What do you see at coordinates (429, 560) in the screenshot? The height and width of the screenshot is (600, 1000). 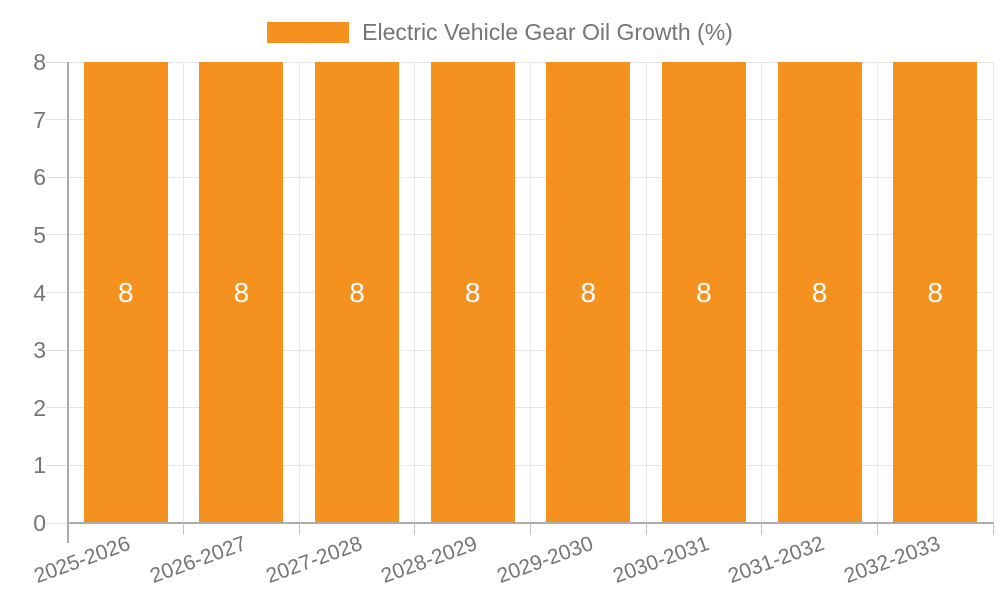 I see `x-axis-label: 2028-2029` at bounding box center [429, 560].